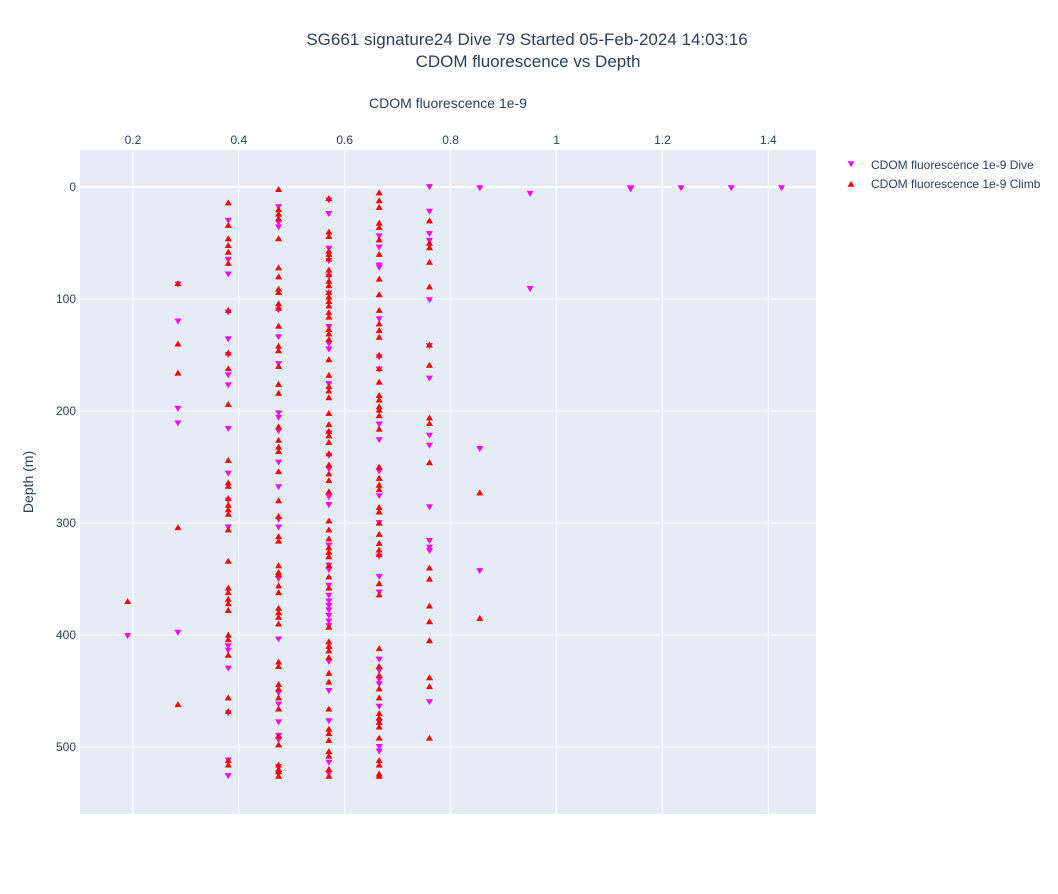 This screenshot has width=1058, height=894. I want to click on x-tick-label: 0.2, so click(133, 140).